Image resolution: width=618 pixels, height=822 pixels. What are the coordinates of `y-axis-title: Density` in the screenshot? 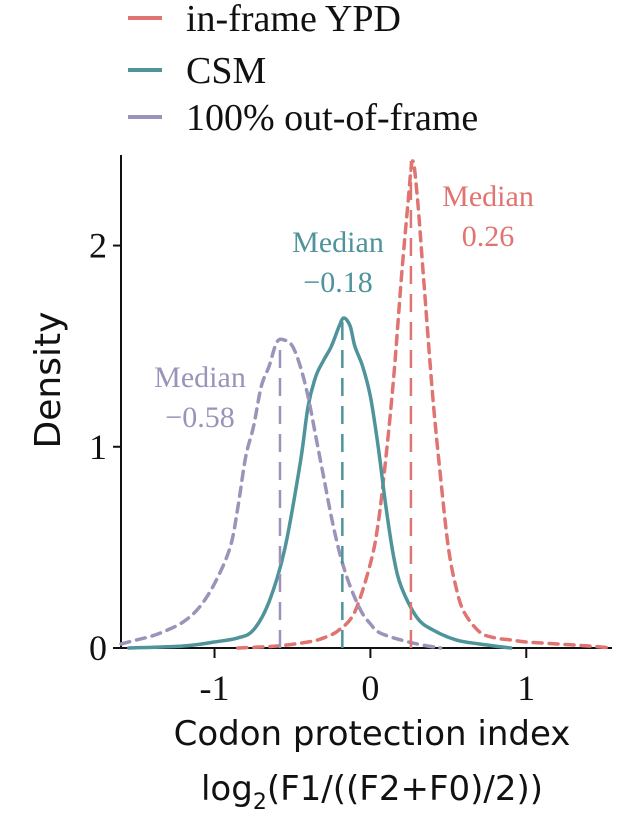 It's located at (48, 380).